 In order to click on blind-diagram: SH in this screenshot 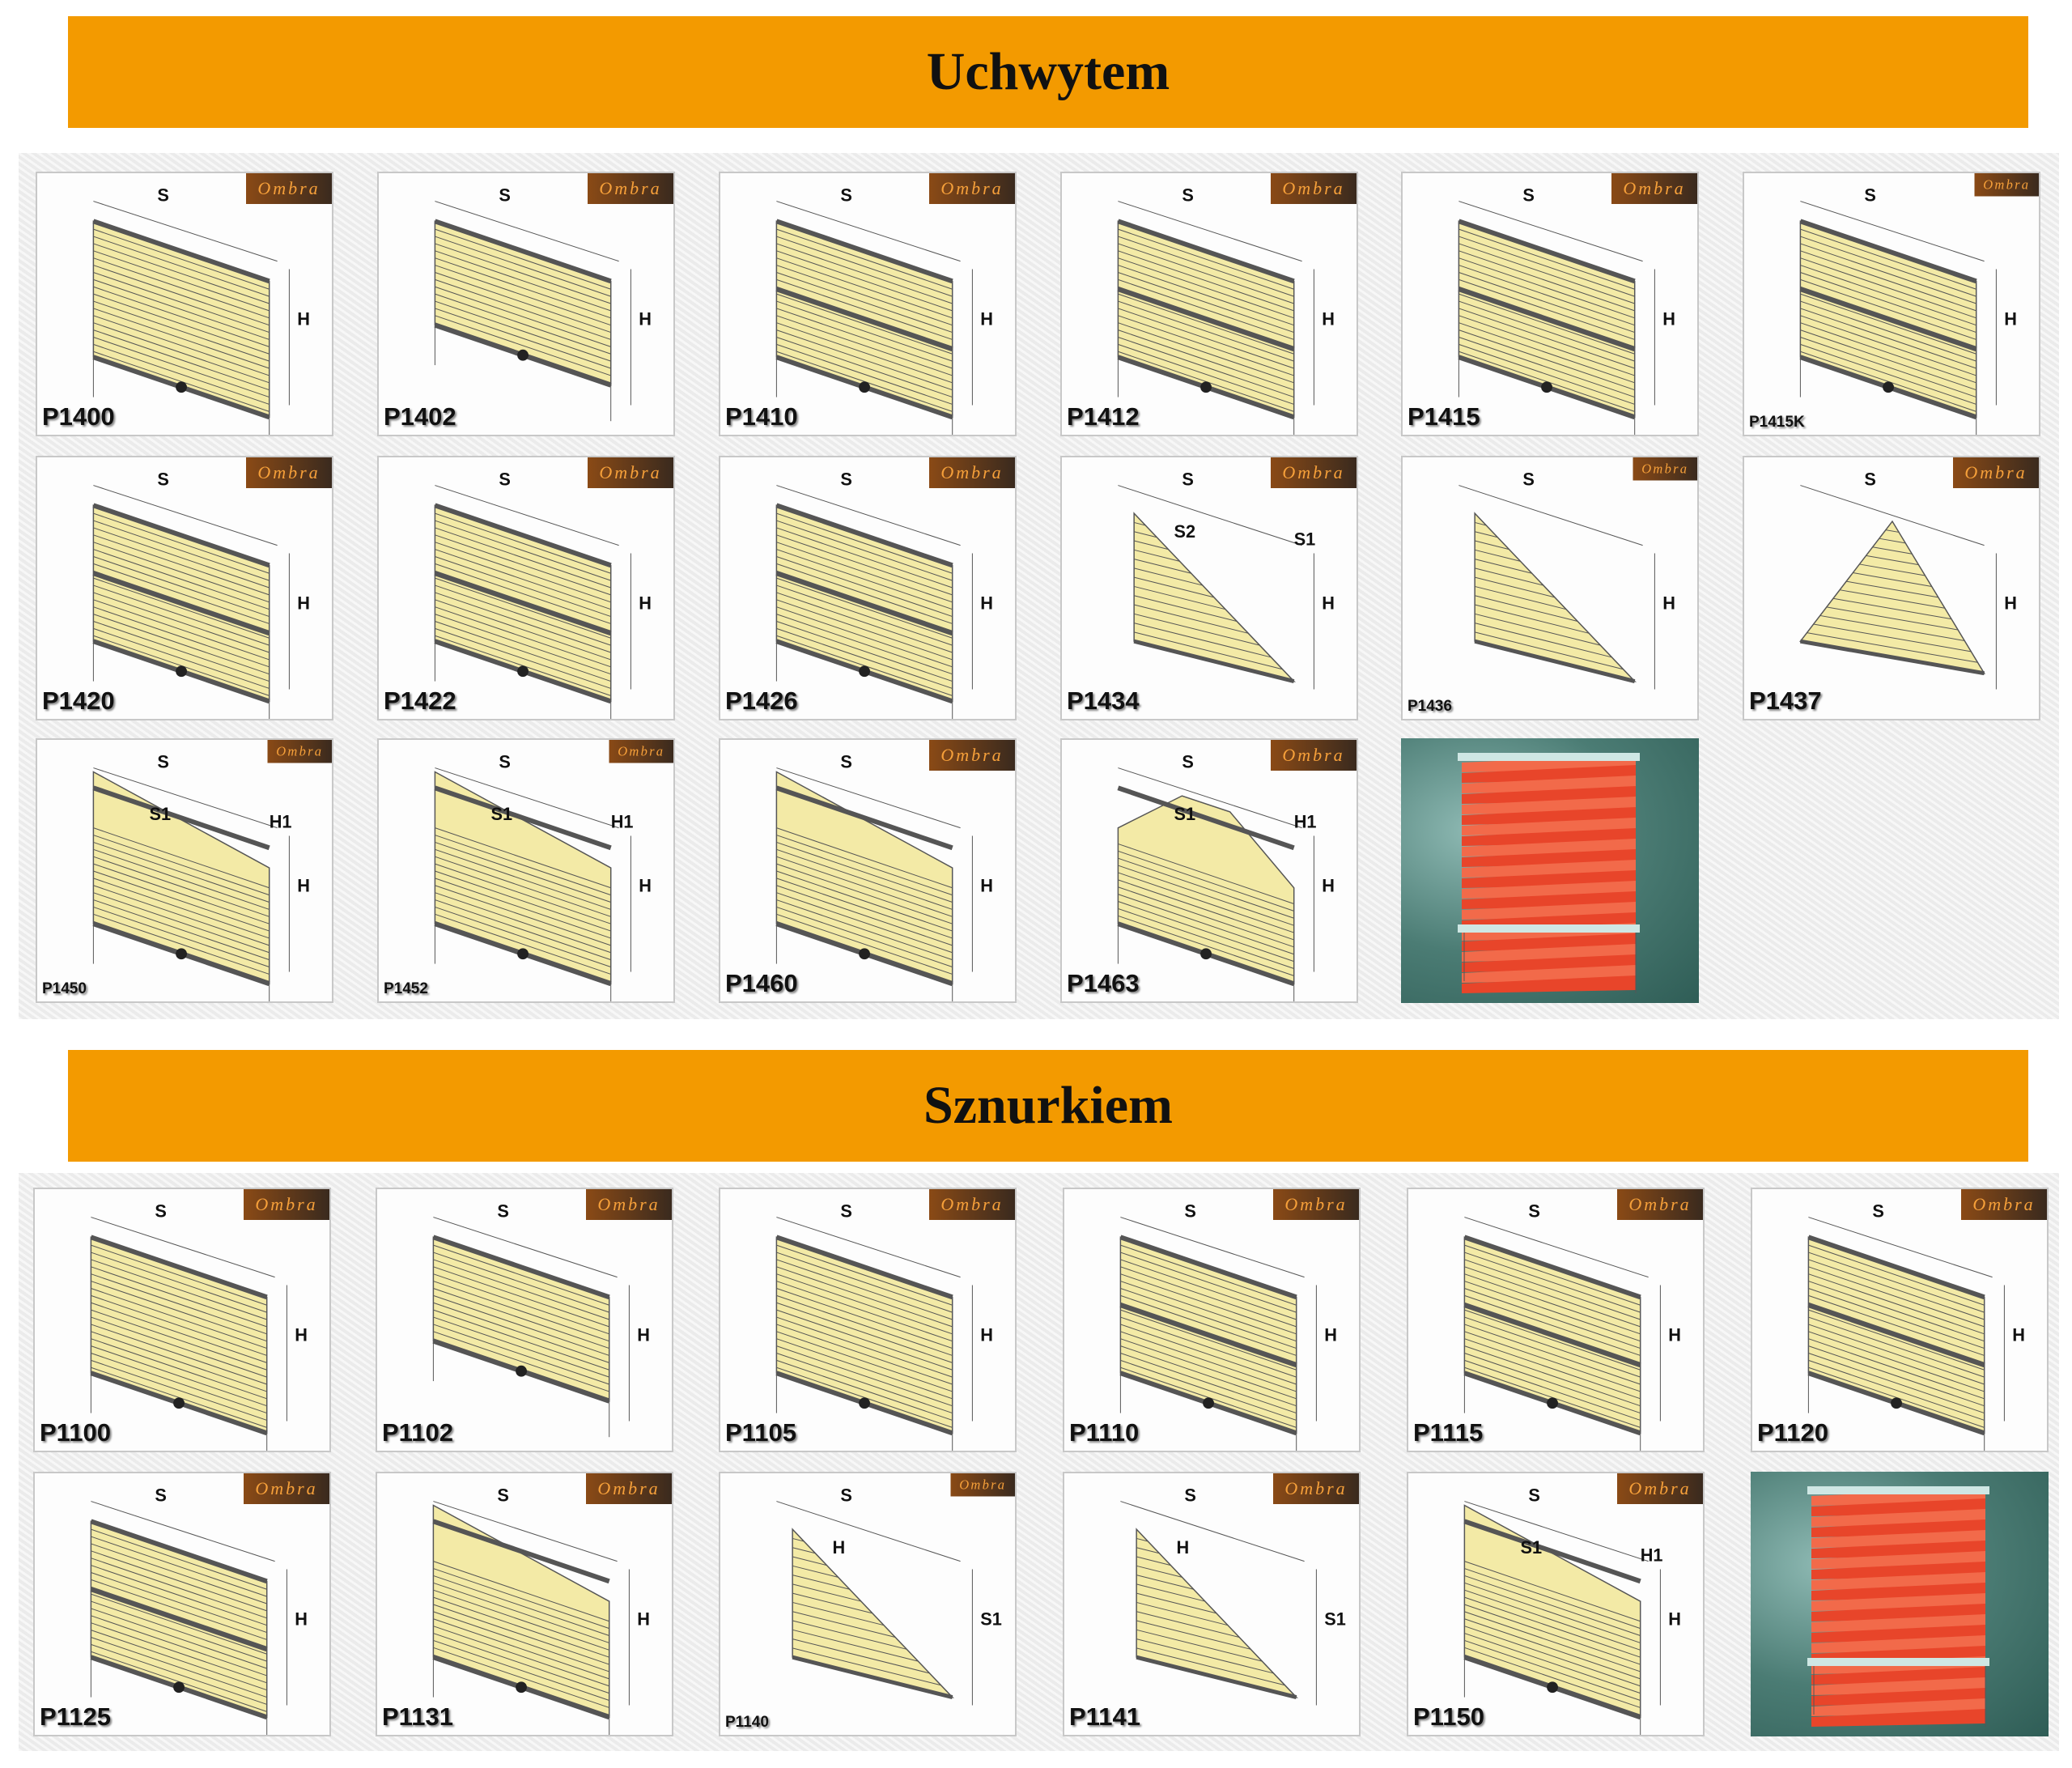, I will do `click(1566, 310)`.